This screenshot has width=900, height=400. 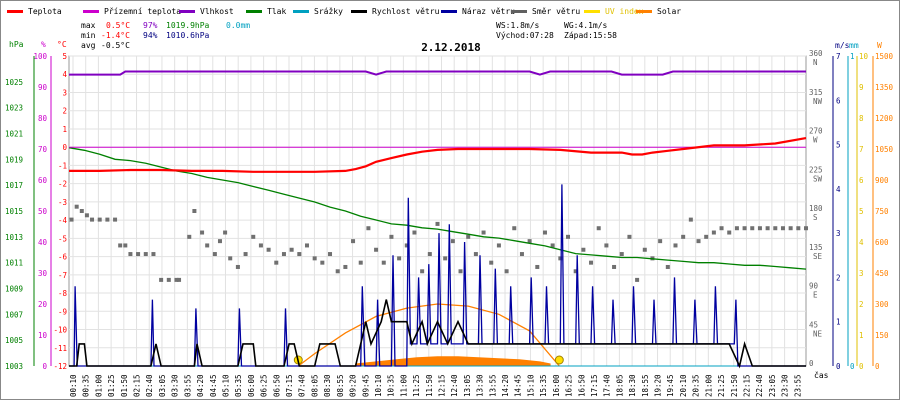 I want to click on axis-dir-label: SW, so click(x=818, y=178).